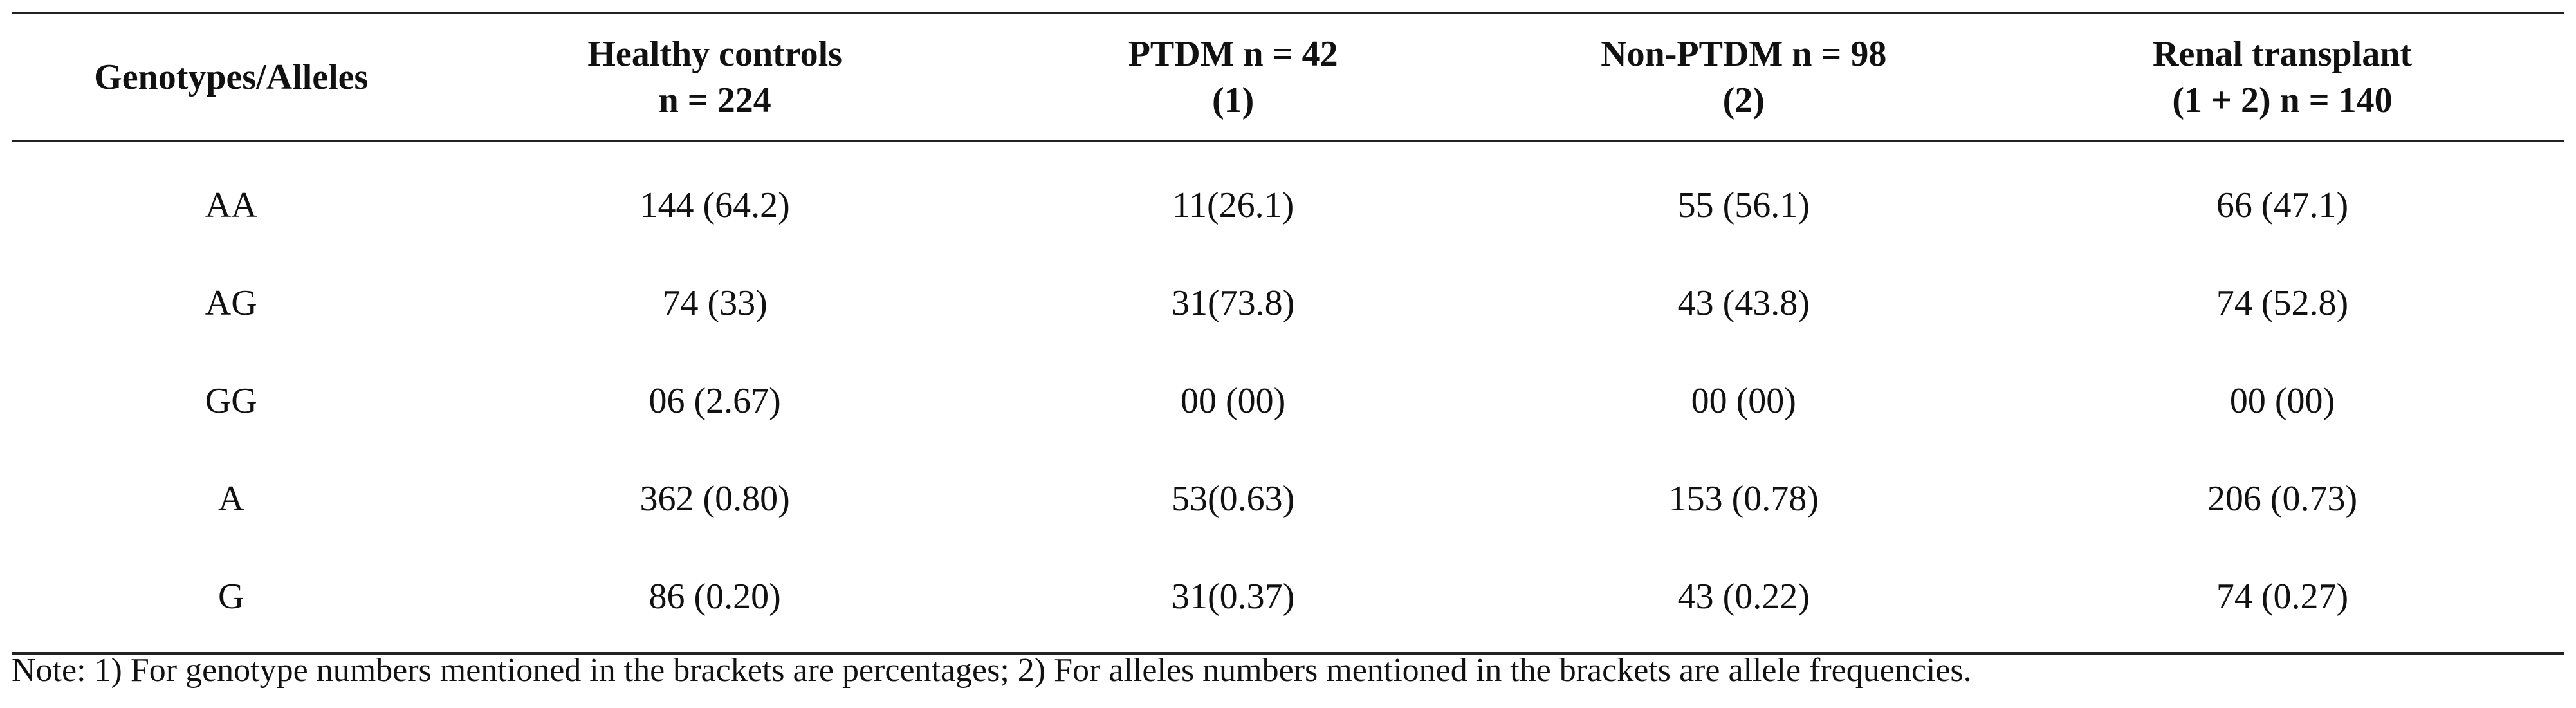 This screenshot has width=2576, height=708. I want to click on header-genotypes-alleles: Genotypes/Alleles, so click(231, 77).